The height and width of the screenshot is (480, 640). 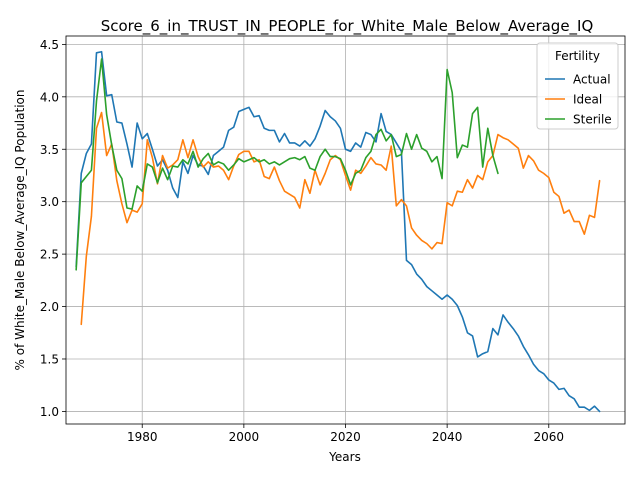 I want to click on x-tick-label: 2020, so click(x=345, y=437).